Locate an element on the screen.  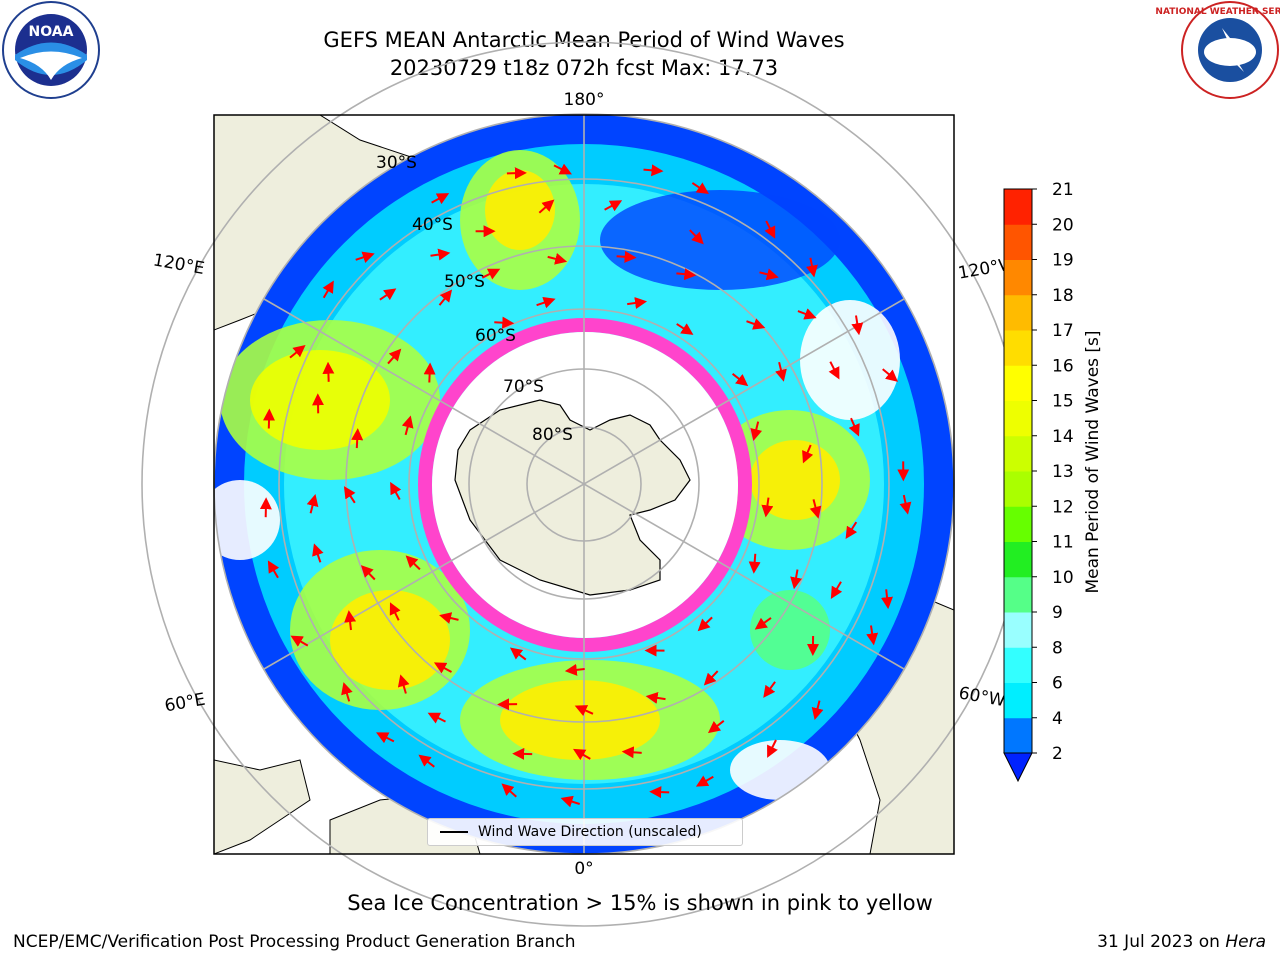
lat-label-70s: 70°S is located at coordinates (523, 387).